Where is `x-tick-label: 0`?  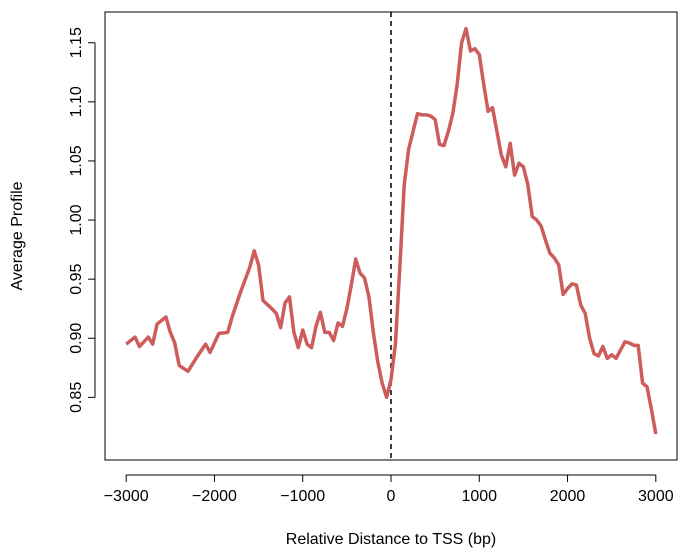 x-tick-label: 0 is located at coordinates (391, 496).